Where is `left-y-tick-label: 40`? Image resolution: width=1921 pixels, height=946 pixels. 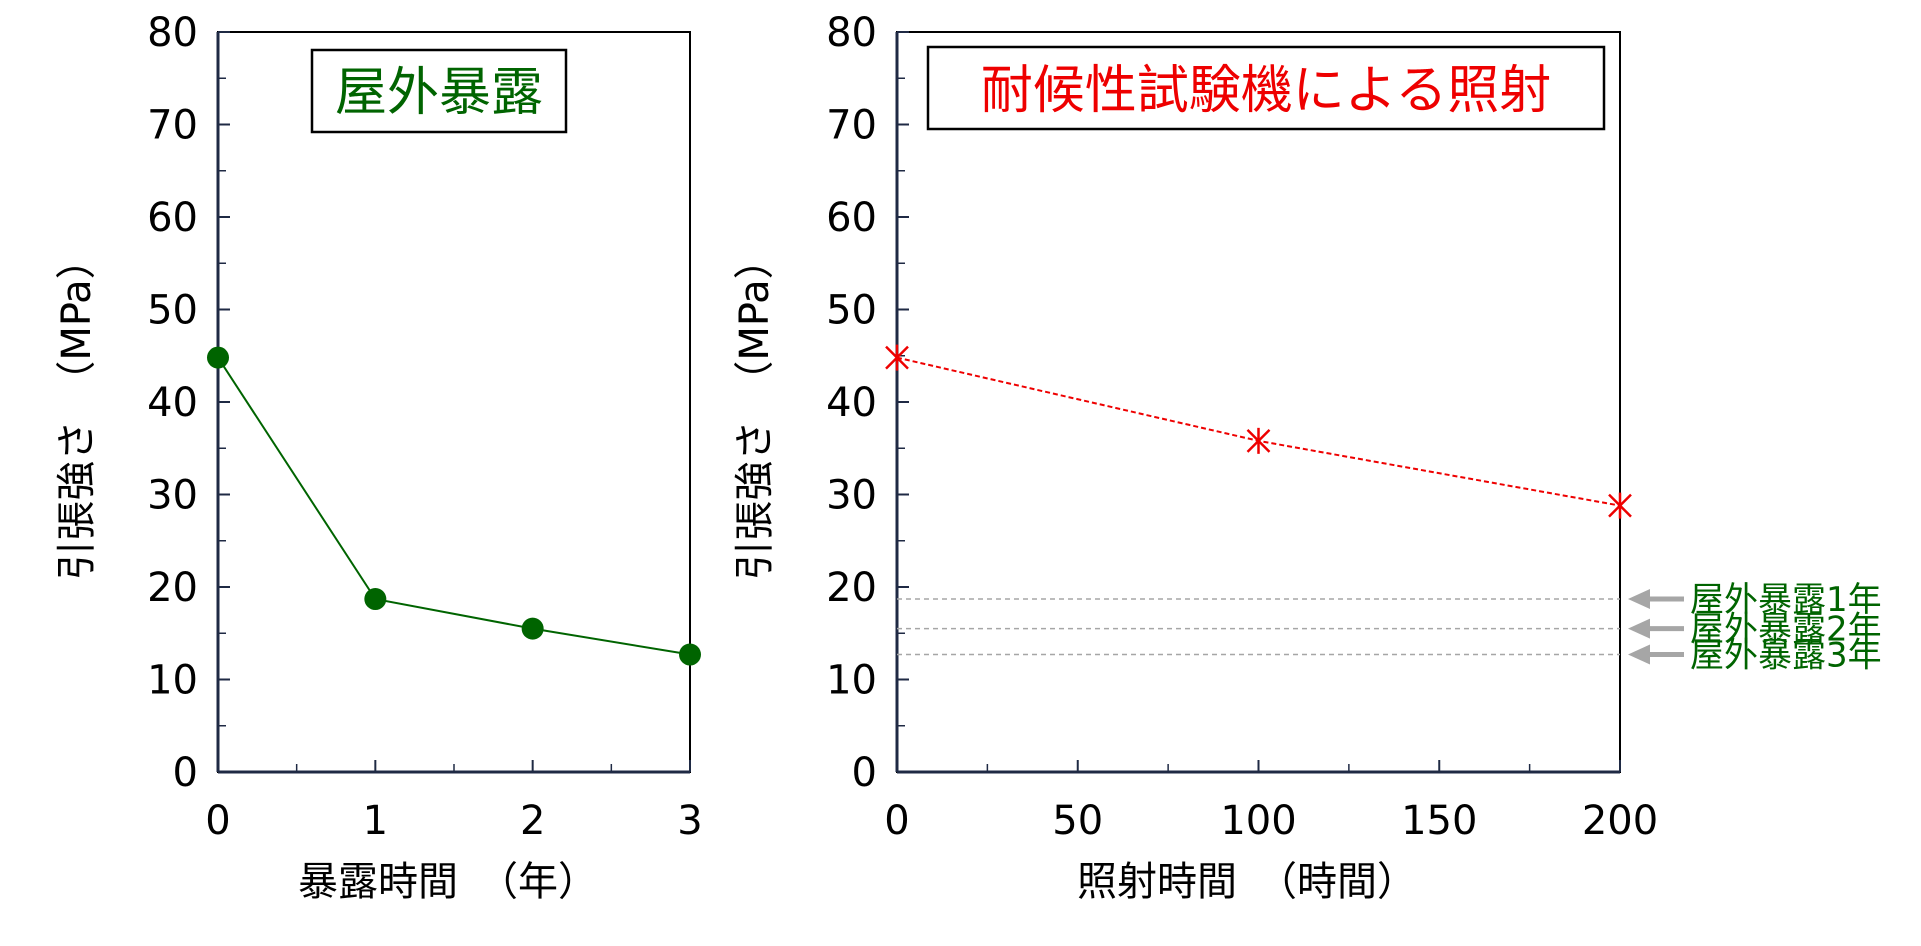
left-y-tick-label: 40 is located at coordinates (172, 403).